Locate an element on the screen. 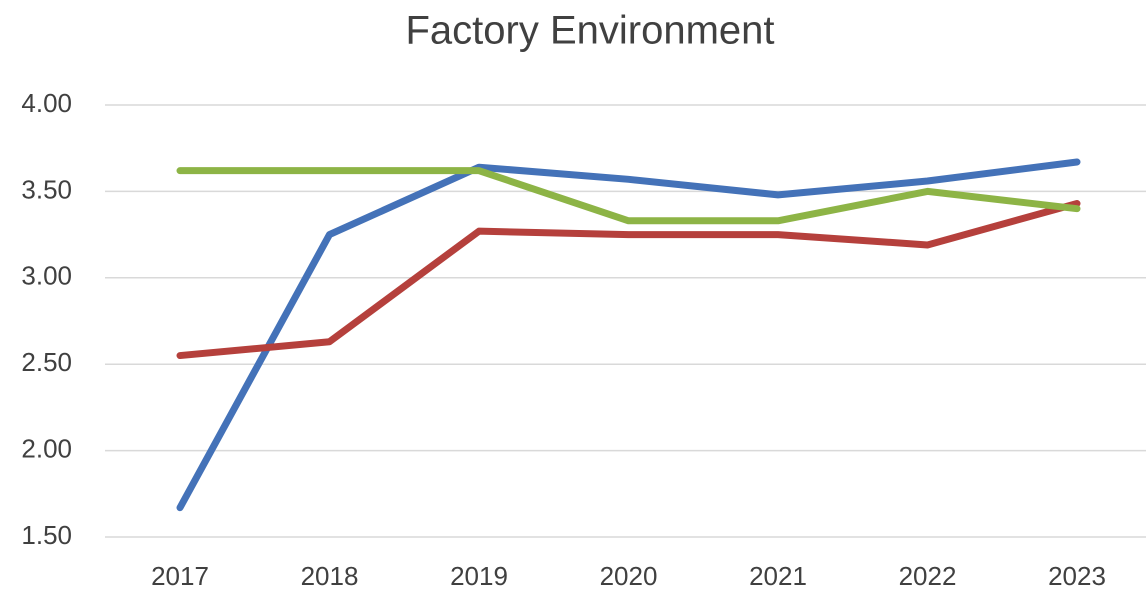 The height and width of the screenshot is (597, 1146). y-tick-label: 1.50 is located at coordinates (46, 535).